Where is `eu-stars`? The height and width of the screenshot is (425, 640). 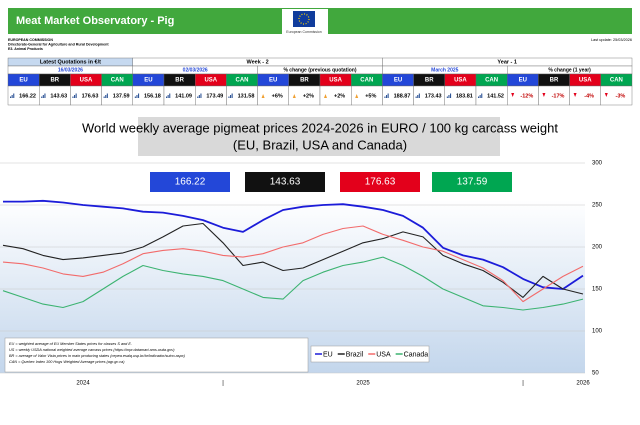 eu-stars is located at coordinates (304, 19).